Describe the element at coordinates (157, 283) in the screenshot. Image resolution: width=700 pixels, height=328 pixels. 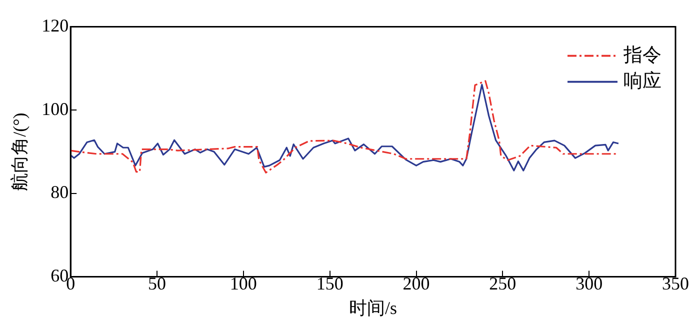
I see `x-tick-label: 50` at that location.